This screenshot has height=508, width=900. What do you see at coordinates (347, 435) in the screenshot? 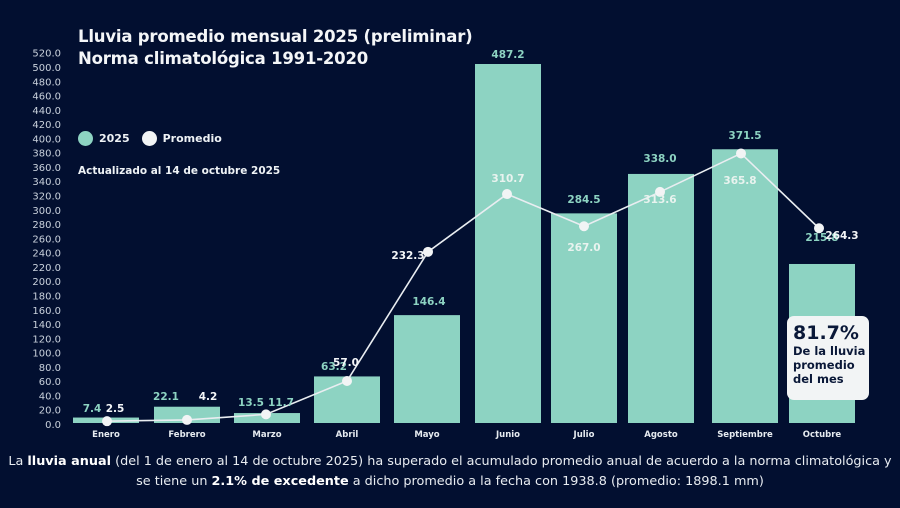
I see `x-tick-label: Abril` at bounding box center [347, 435].